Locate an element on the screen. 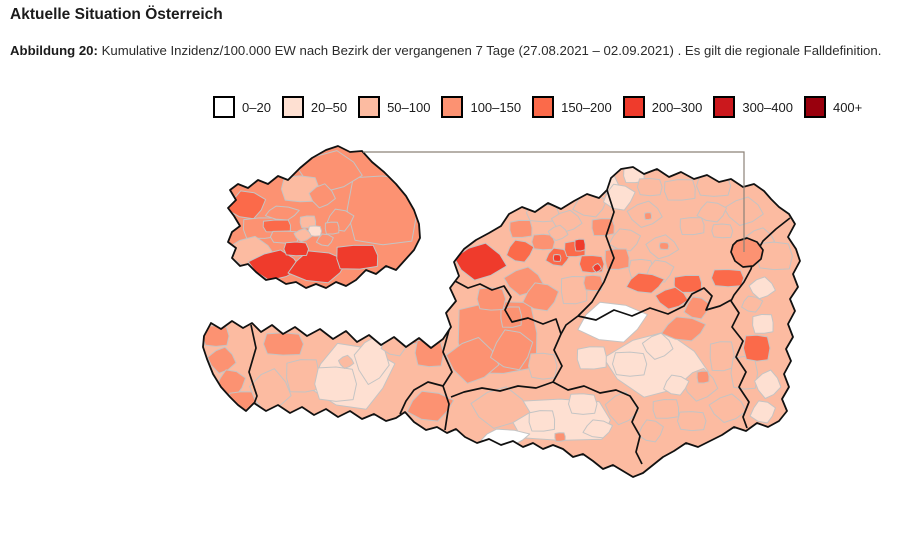 The image size is (914, 541). legend-label: 300–400 is located at coordinates (767, 107).